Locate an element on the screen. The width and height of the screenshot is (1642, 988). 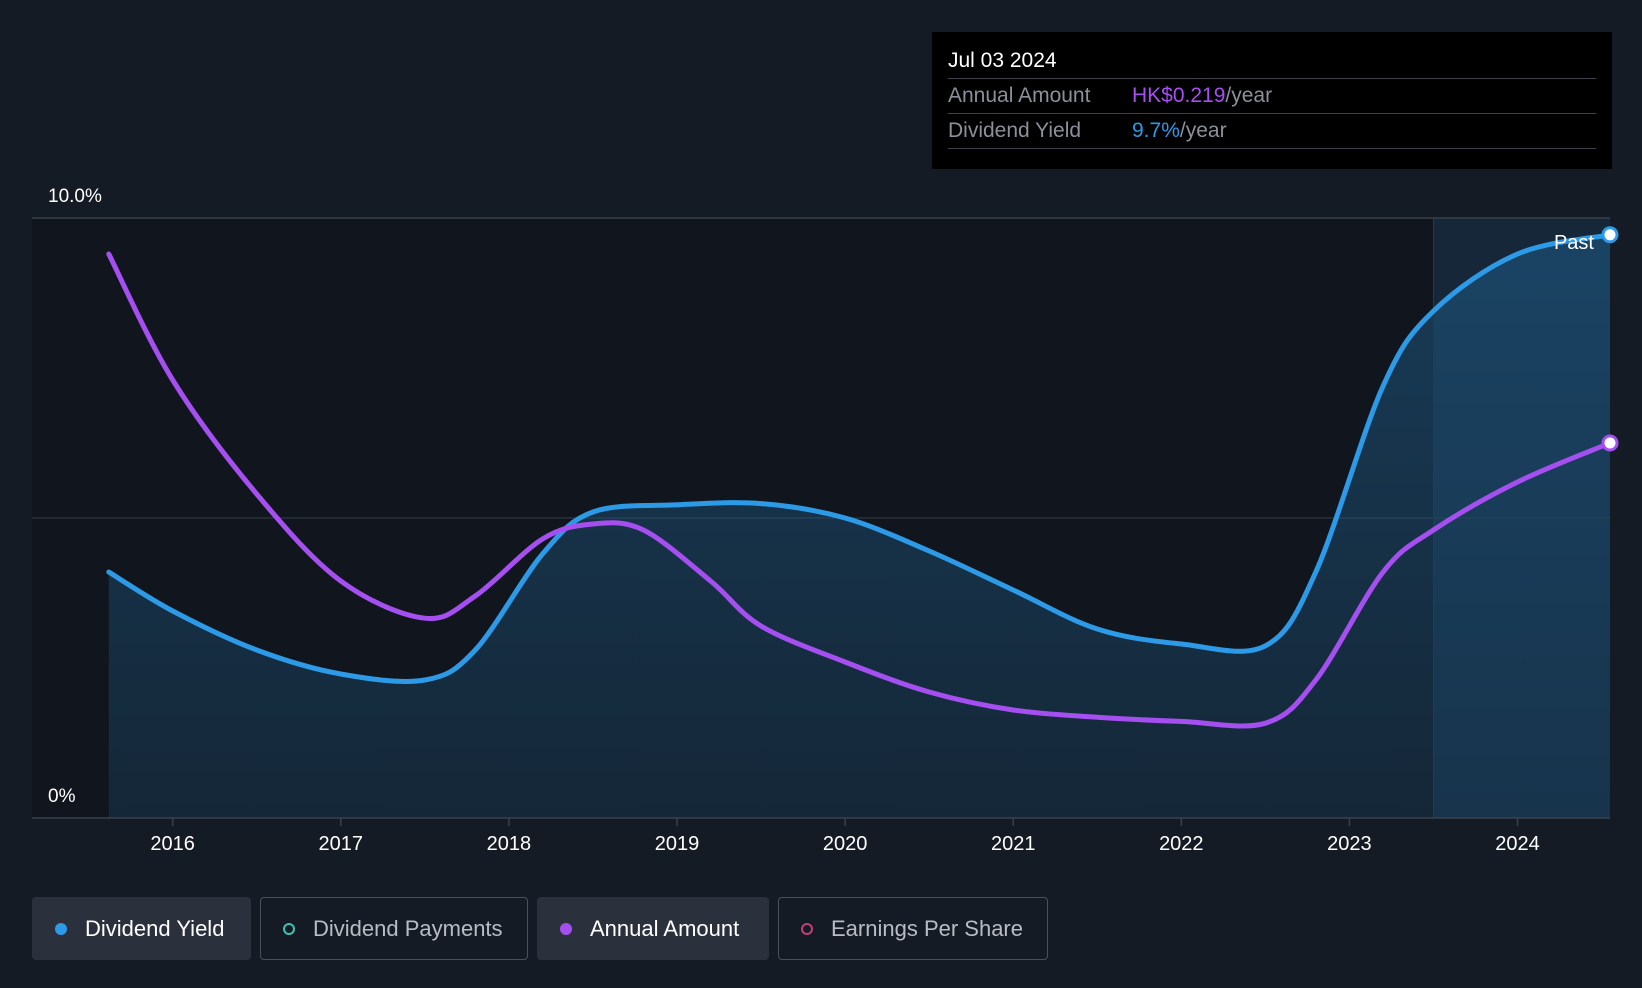
tooltip-dividend-yield-row: Dividend Yield 9.7% /year is located at coordinates (1272, 131).